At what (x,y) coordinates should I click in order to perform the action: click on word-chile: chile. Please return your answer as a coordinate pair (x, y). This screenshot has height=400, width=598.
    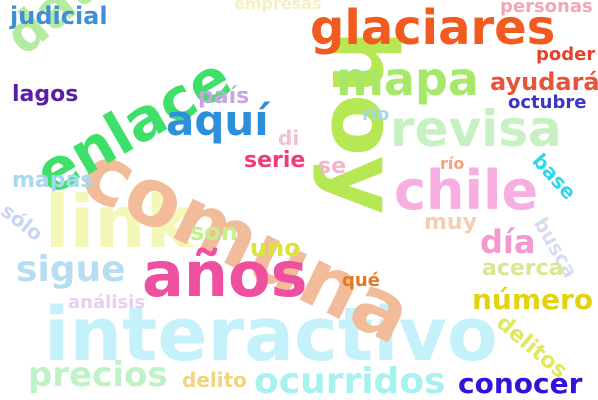
    Looking at the image, I should click on (466, 190).